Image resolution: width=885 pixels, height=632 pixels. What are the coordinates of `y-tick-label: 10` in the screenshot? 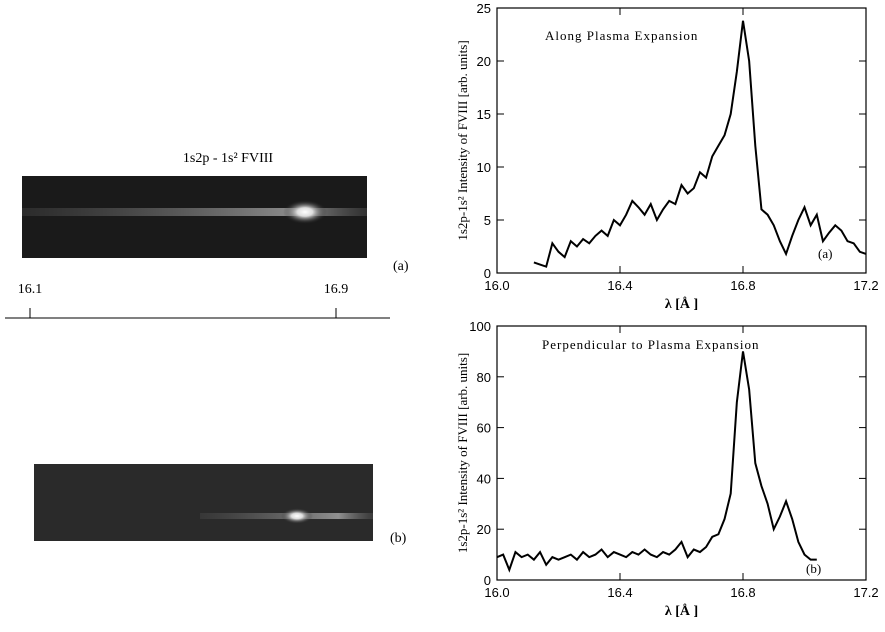 It's located at (484, 167).